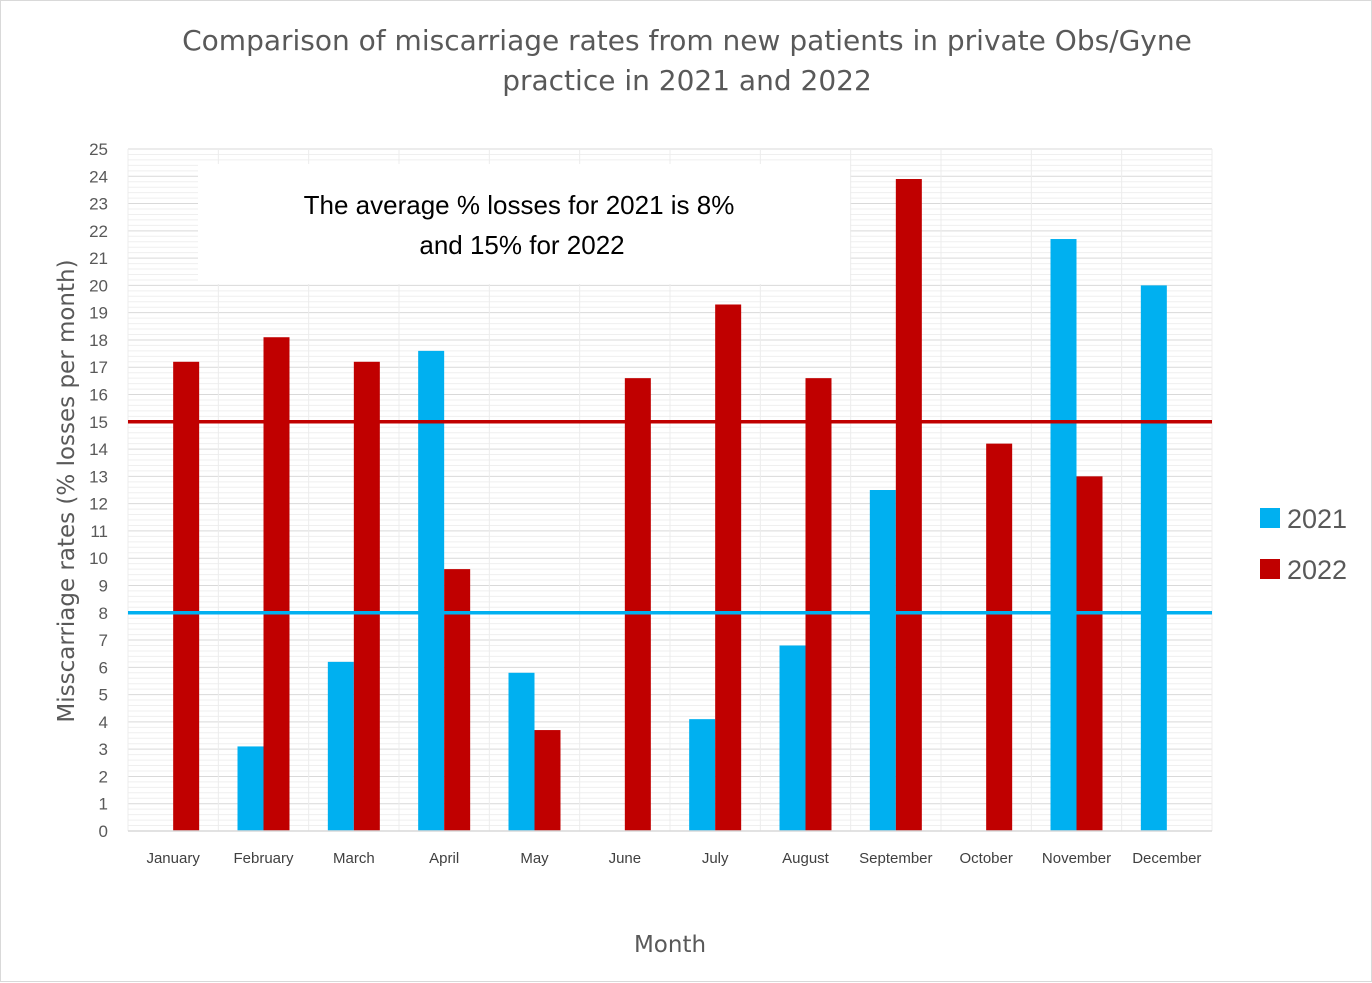 The width and height of the screenshot is (1372, 983). Describe the element at coordinates (366, 596) in the screenshot. I see `bar-2022-march` at that location.